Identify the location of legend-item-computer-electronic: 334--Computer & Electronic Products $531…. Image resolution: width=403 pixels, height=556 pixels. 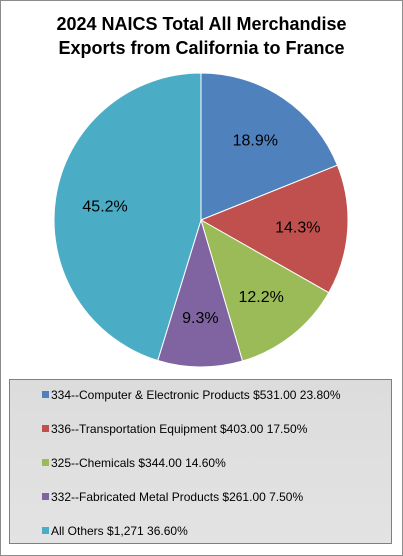
(191, 395).